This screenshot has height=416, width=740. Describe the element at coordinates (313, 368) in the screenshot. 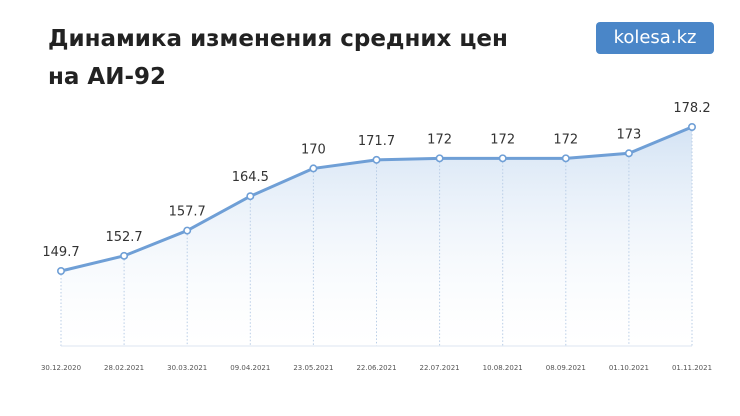

I see `x-tick-label: 23.05.2021` at that location.